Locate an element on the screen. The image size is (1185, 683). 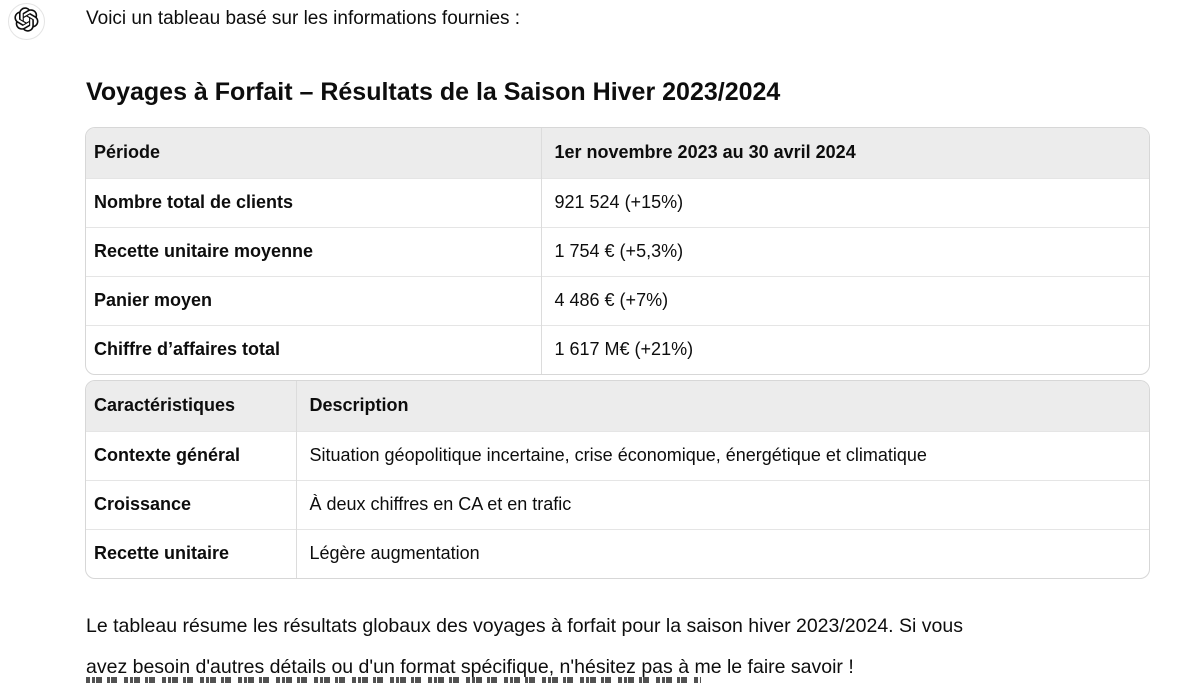
characteristics-table-header-row: Caractéristiques Description is located at coordinates (617, 406).